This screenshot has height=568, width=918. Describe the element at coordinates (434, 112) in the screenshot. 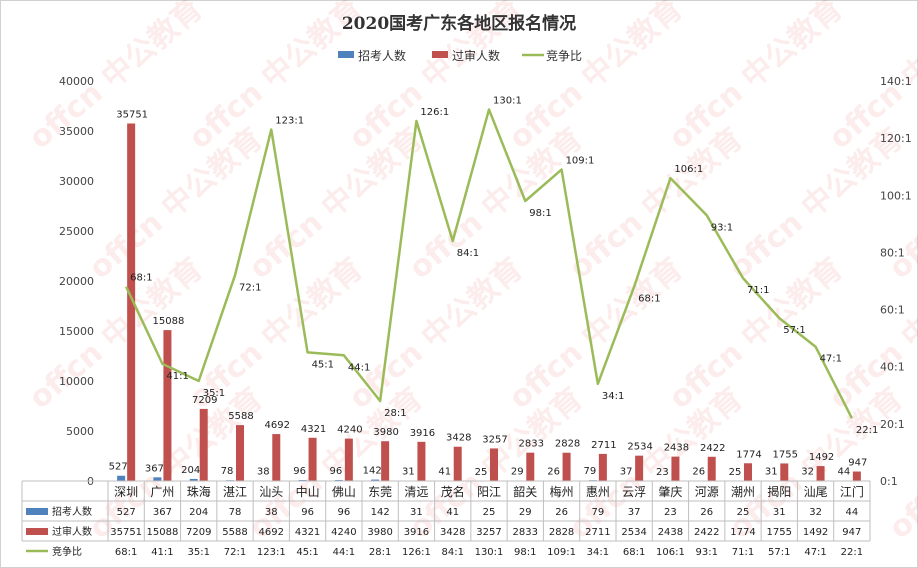

I see `ratio-label: 126:1` at that location.